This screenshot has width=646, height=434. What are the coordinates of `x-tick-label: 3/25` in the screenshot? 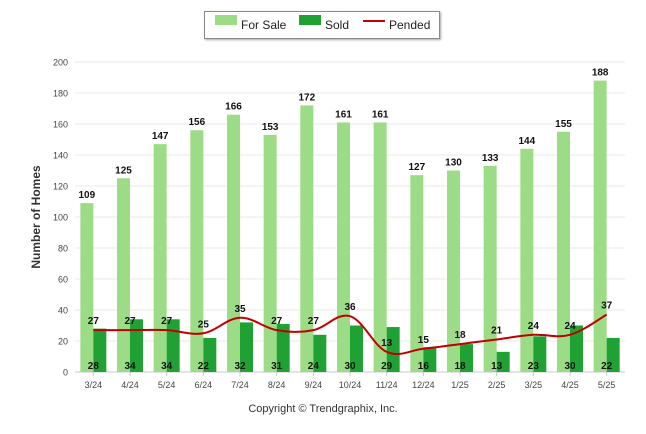 It's located at (534, 385).